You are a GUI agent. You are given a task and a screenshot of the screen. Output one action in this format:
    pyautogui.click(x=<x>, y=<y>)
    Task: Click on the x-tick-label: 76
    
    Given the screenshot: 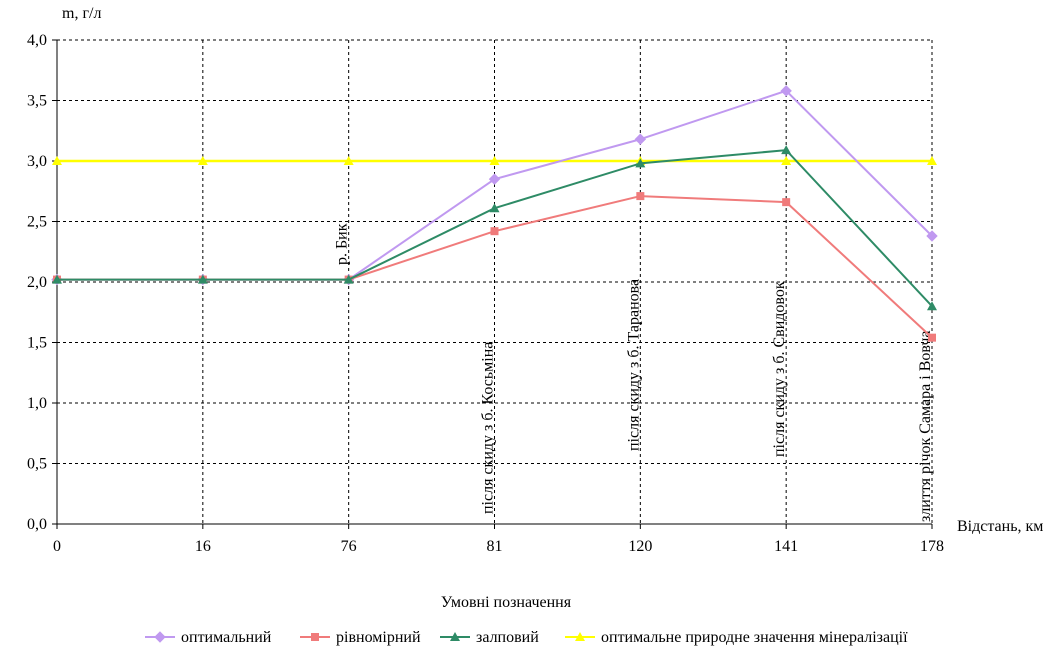 What is the action you would take?
    pyautogui.click(x=349, y=546)
    